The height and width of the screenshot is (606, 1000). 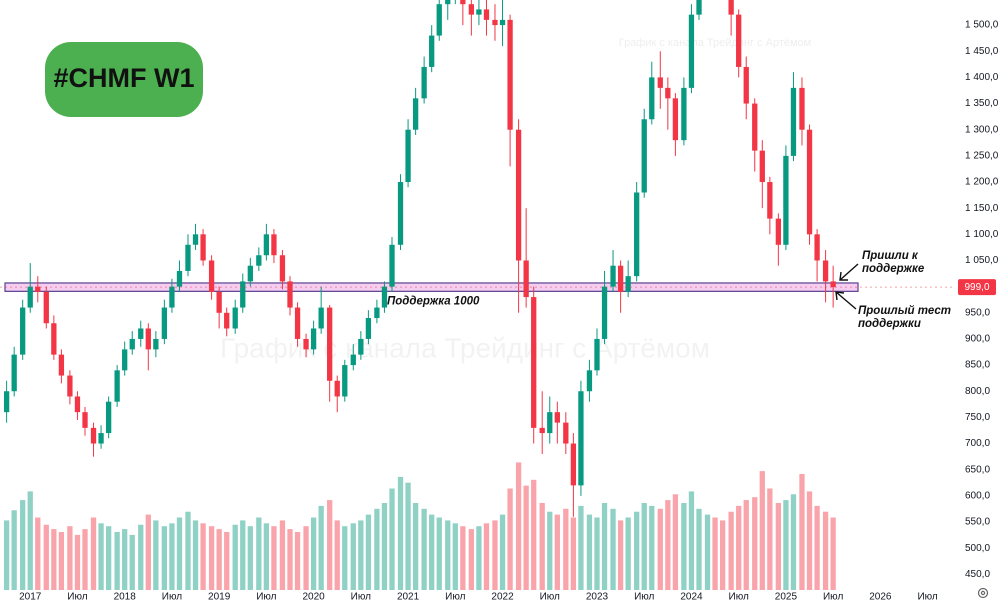 I want to click on watermark: График с канала Трейдинг с Артёмом, so click(x=465, y=347).